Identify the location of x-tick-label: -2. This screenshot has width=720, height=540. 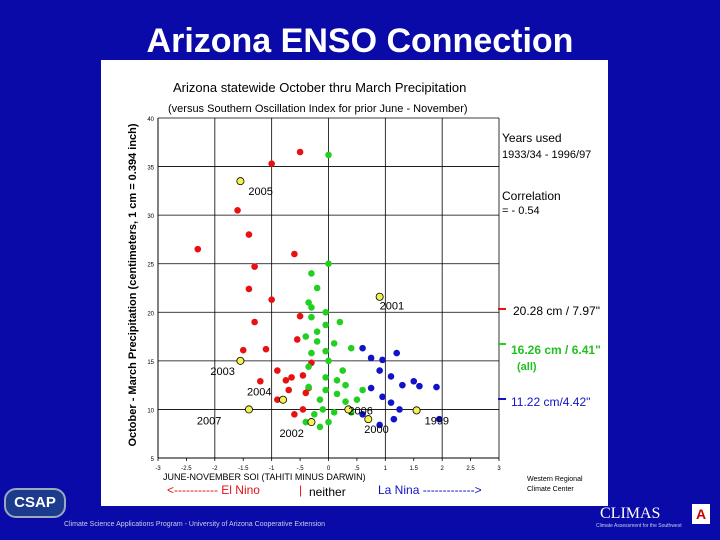
(215, 469).